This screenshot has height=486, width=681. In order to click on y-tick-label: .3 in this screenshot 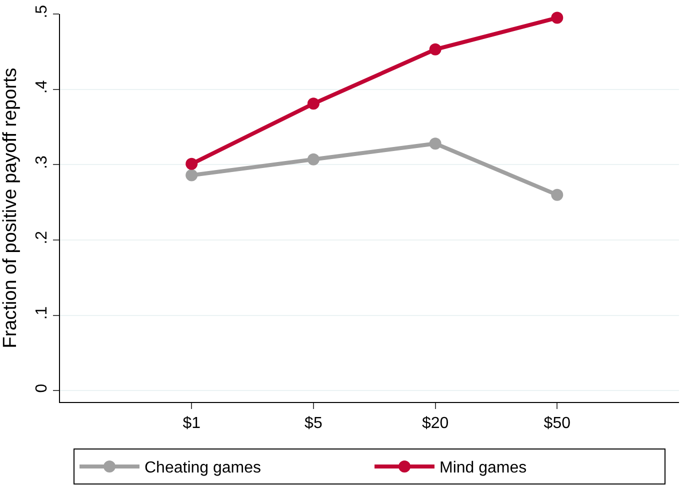, I will do `click(42, 162)`.